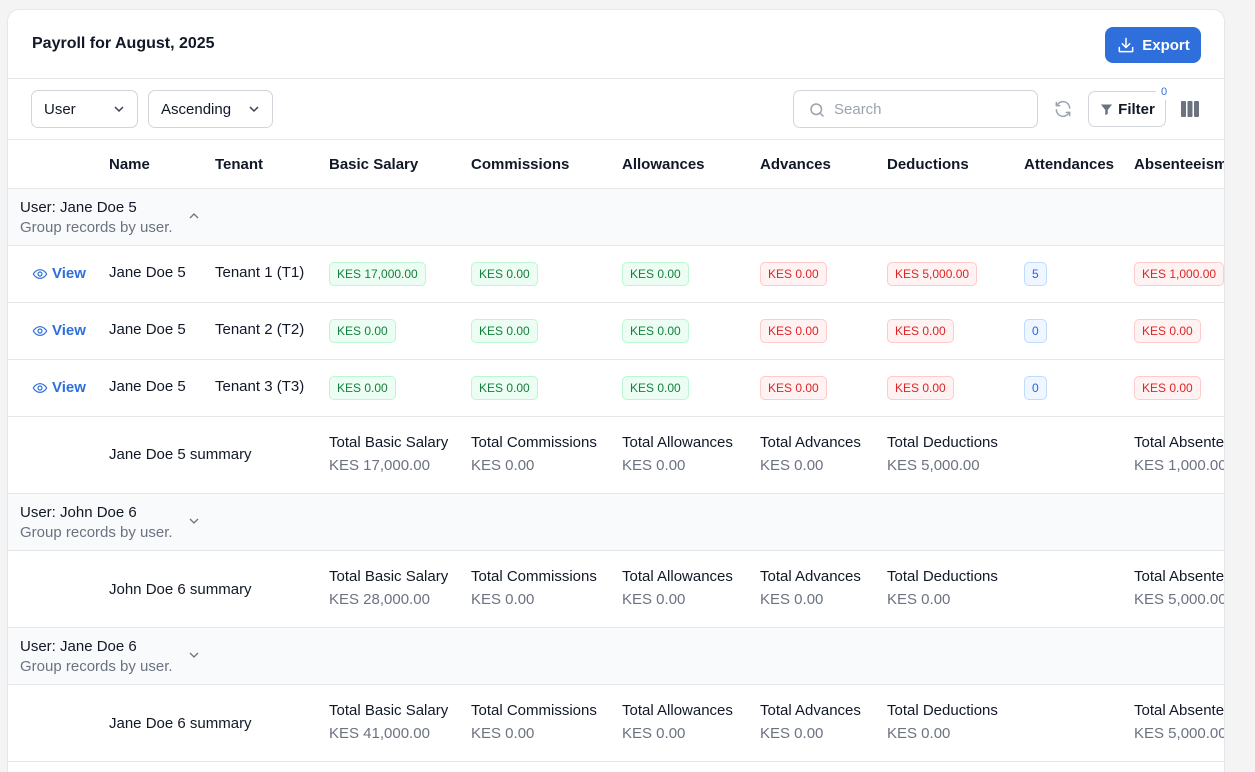 The width and height of the screenshot is (1255, 772). What do you see at coordinates (795, 164) in the screenshot?
I see `column-header-advances: Advances` at bounding box center [795, 164].